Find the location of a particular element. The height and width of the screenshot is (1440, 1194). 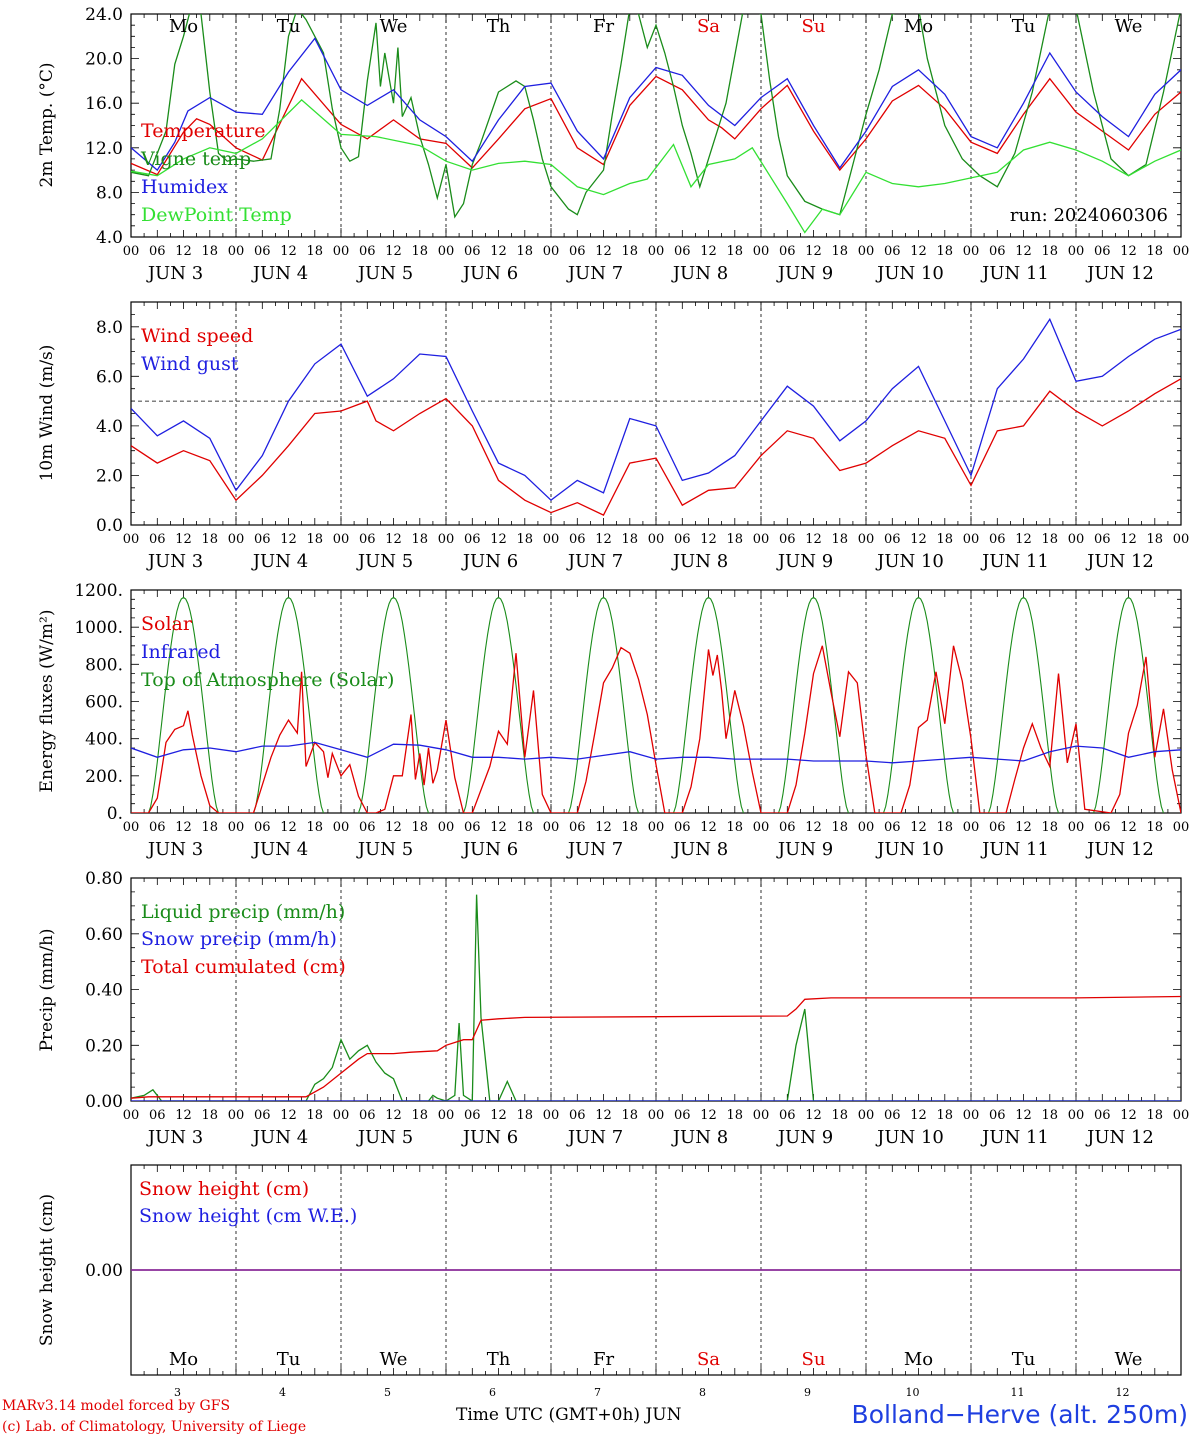

y-tick-label: 2.0 is located at coordinates (109, 476).